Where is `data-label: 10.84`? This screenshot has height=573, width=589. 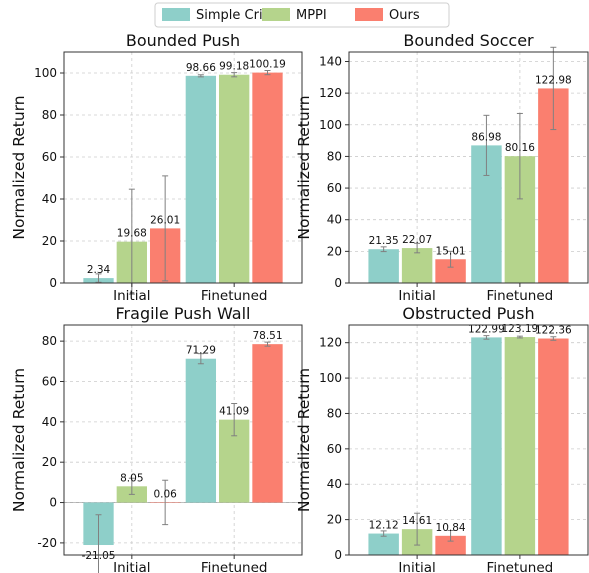 data-label: 10.84 is located at coordinates (451, 528).